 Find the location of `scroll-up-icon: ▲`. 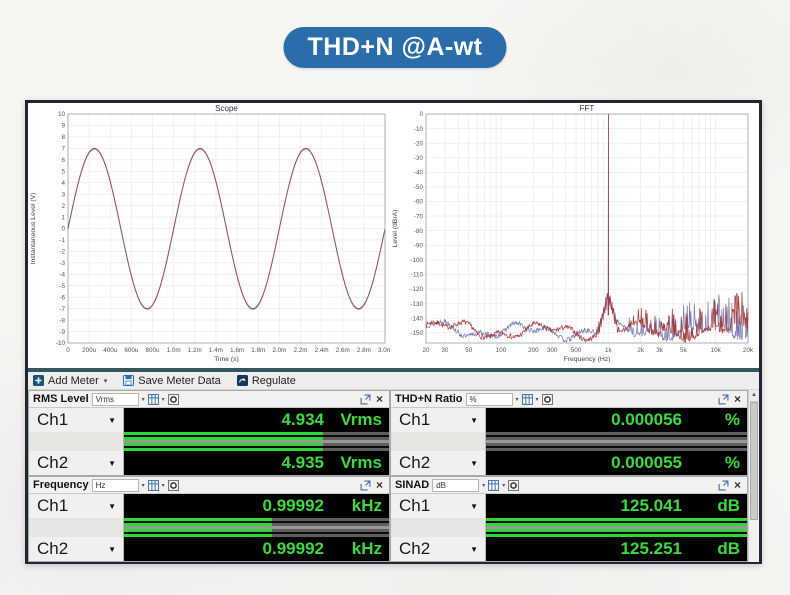

scroll-up-icon: ▲ is located at coordinates (754, 396).